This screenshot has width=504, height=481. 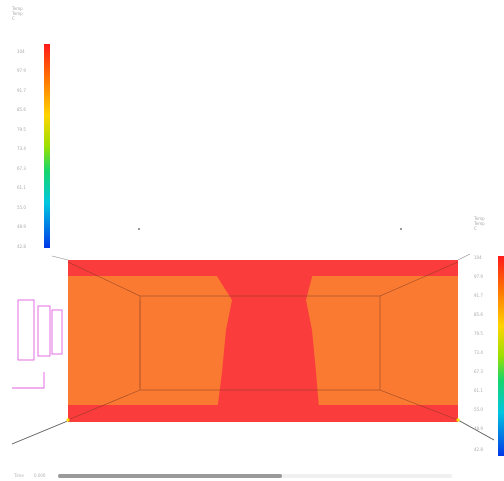 What do you see at coordinates (478, 371) in the screenshot?
I see `legend-right-tick: 67.3` at bounding box center [478, 371].